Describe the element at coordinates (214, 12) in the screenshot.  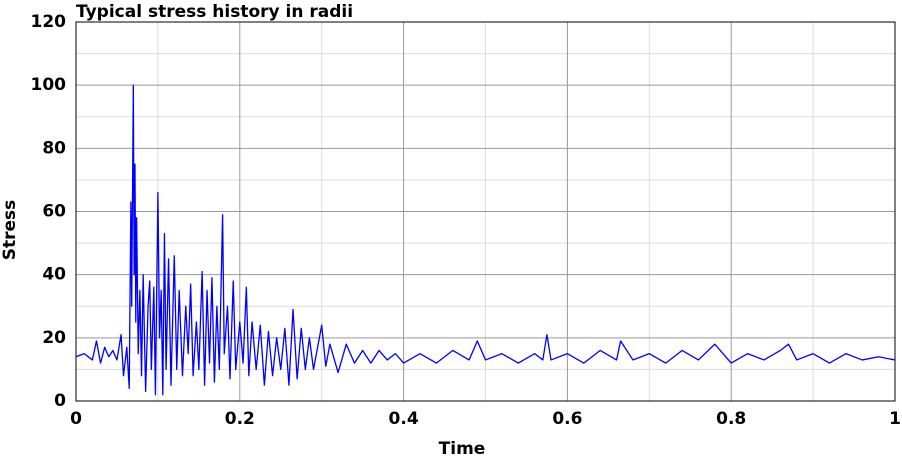
I see `chart-title: Typical stress history in radii` at that location.